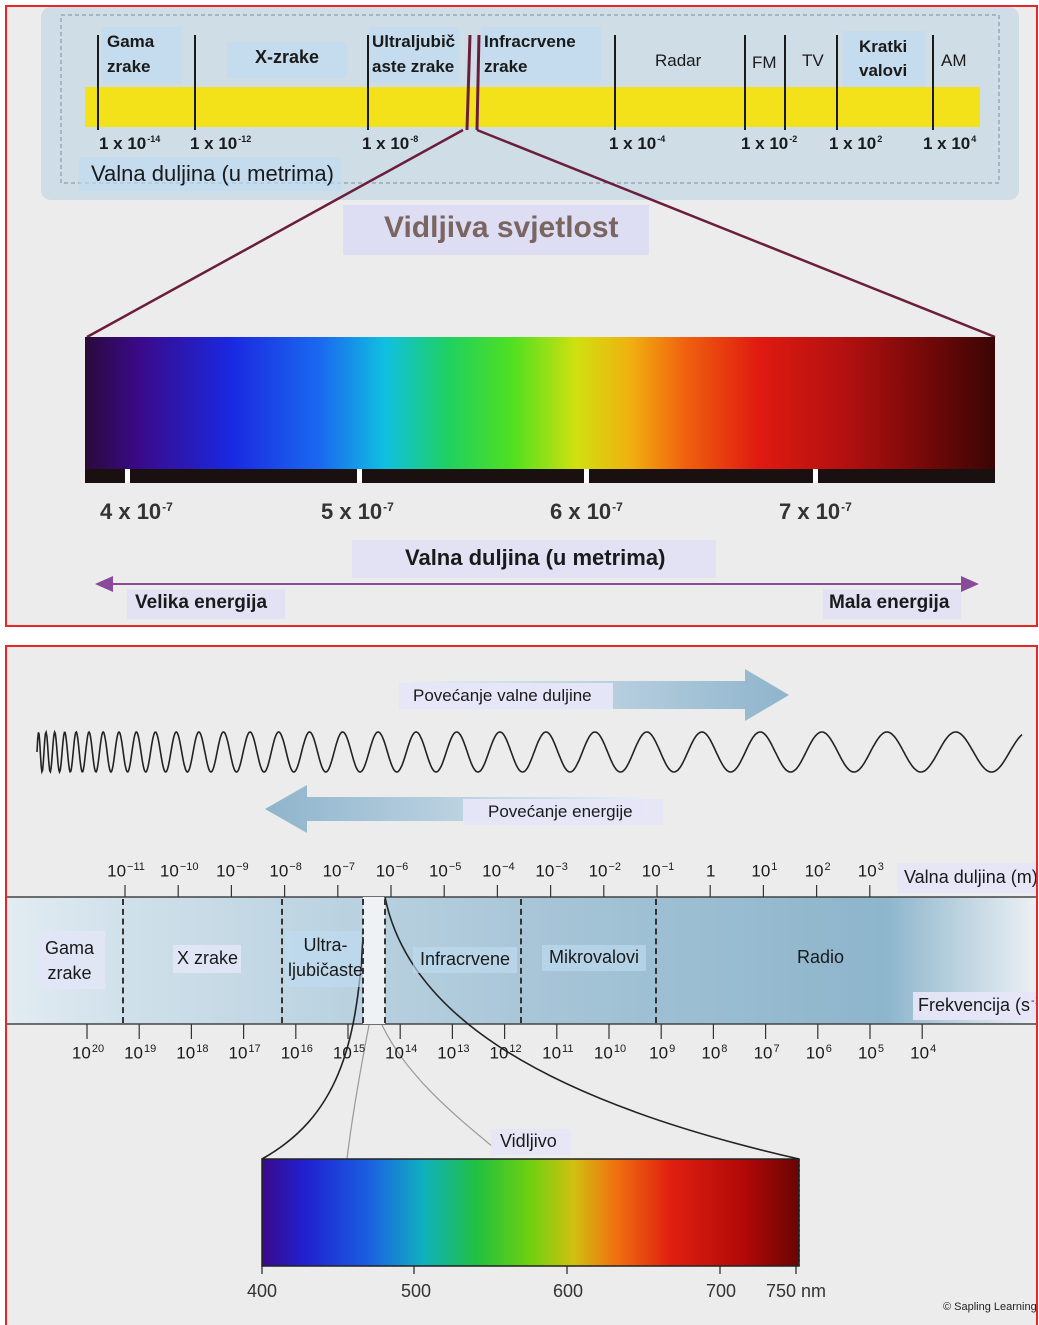 The height and width of the screenshot is (1325, 1039). What do you see at coordinates (558, 1053) in the screenshot?
I see `frequency-tick-label: 10¹¹` at bounding box center [558, 1053].